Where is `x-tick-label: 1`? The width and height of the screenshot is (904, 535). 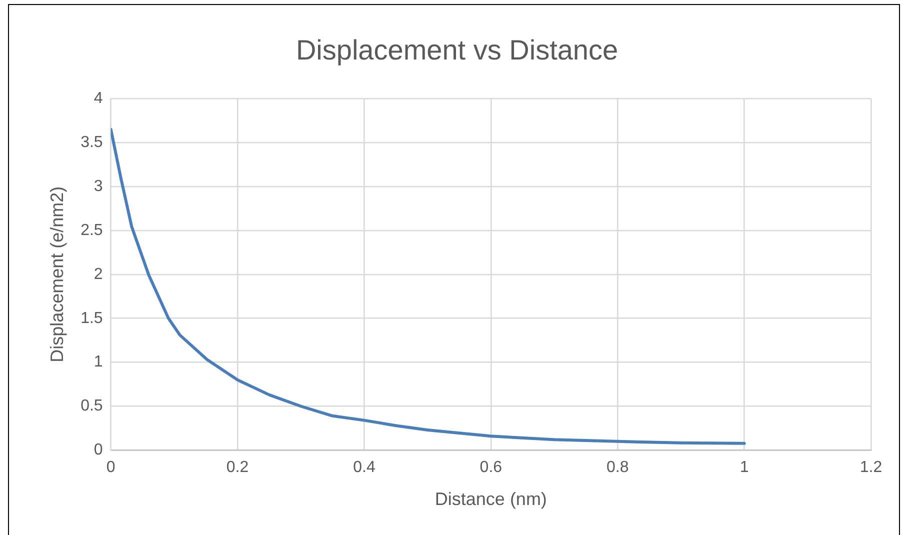
x-tick-label: 1 is located at coordinates (744, 467).